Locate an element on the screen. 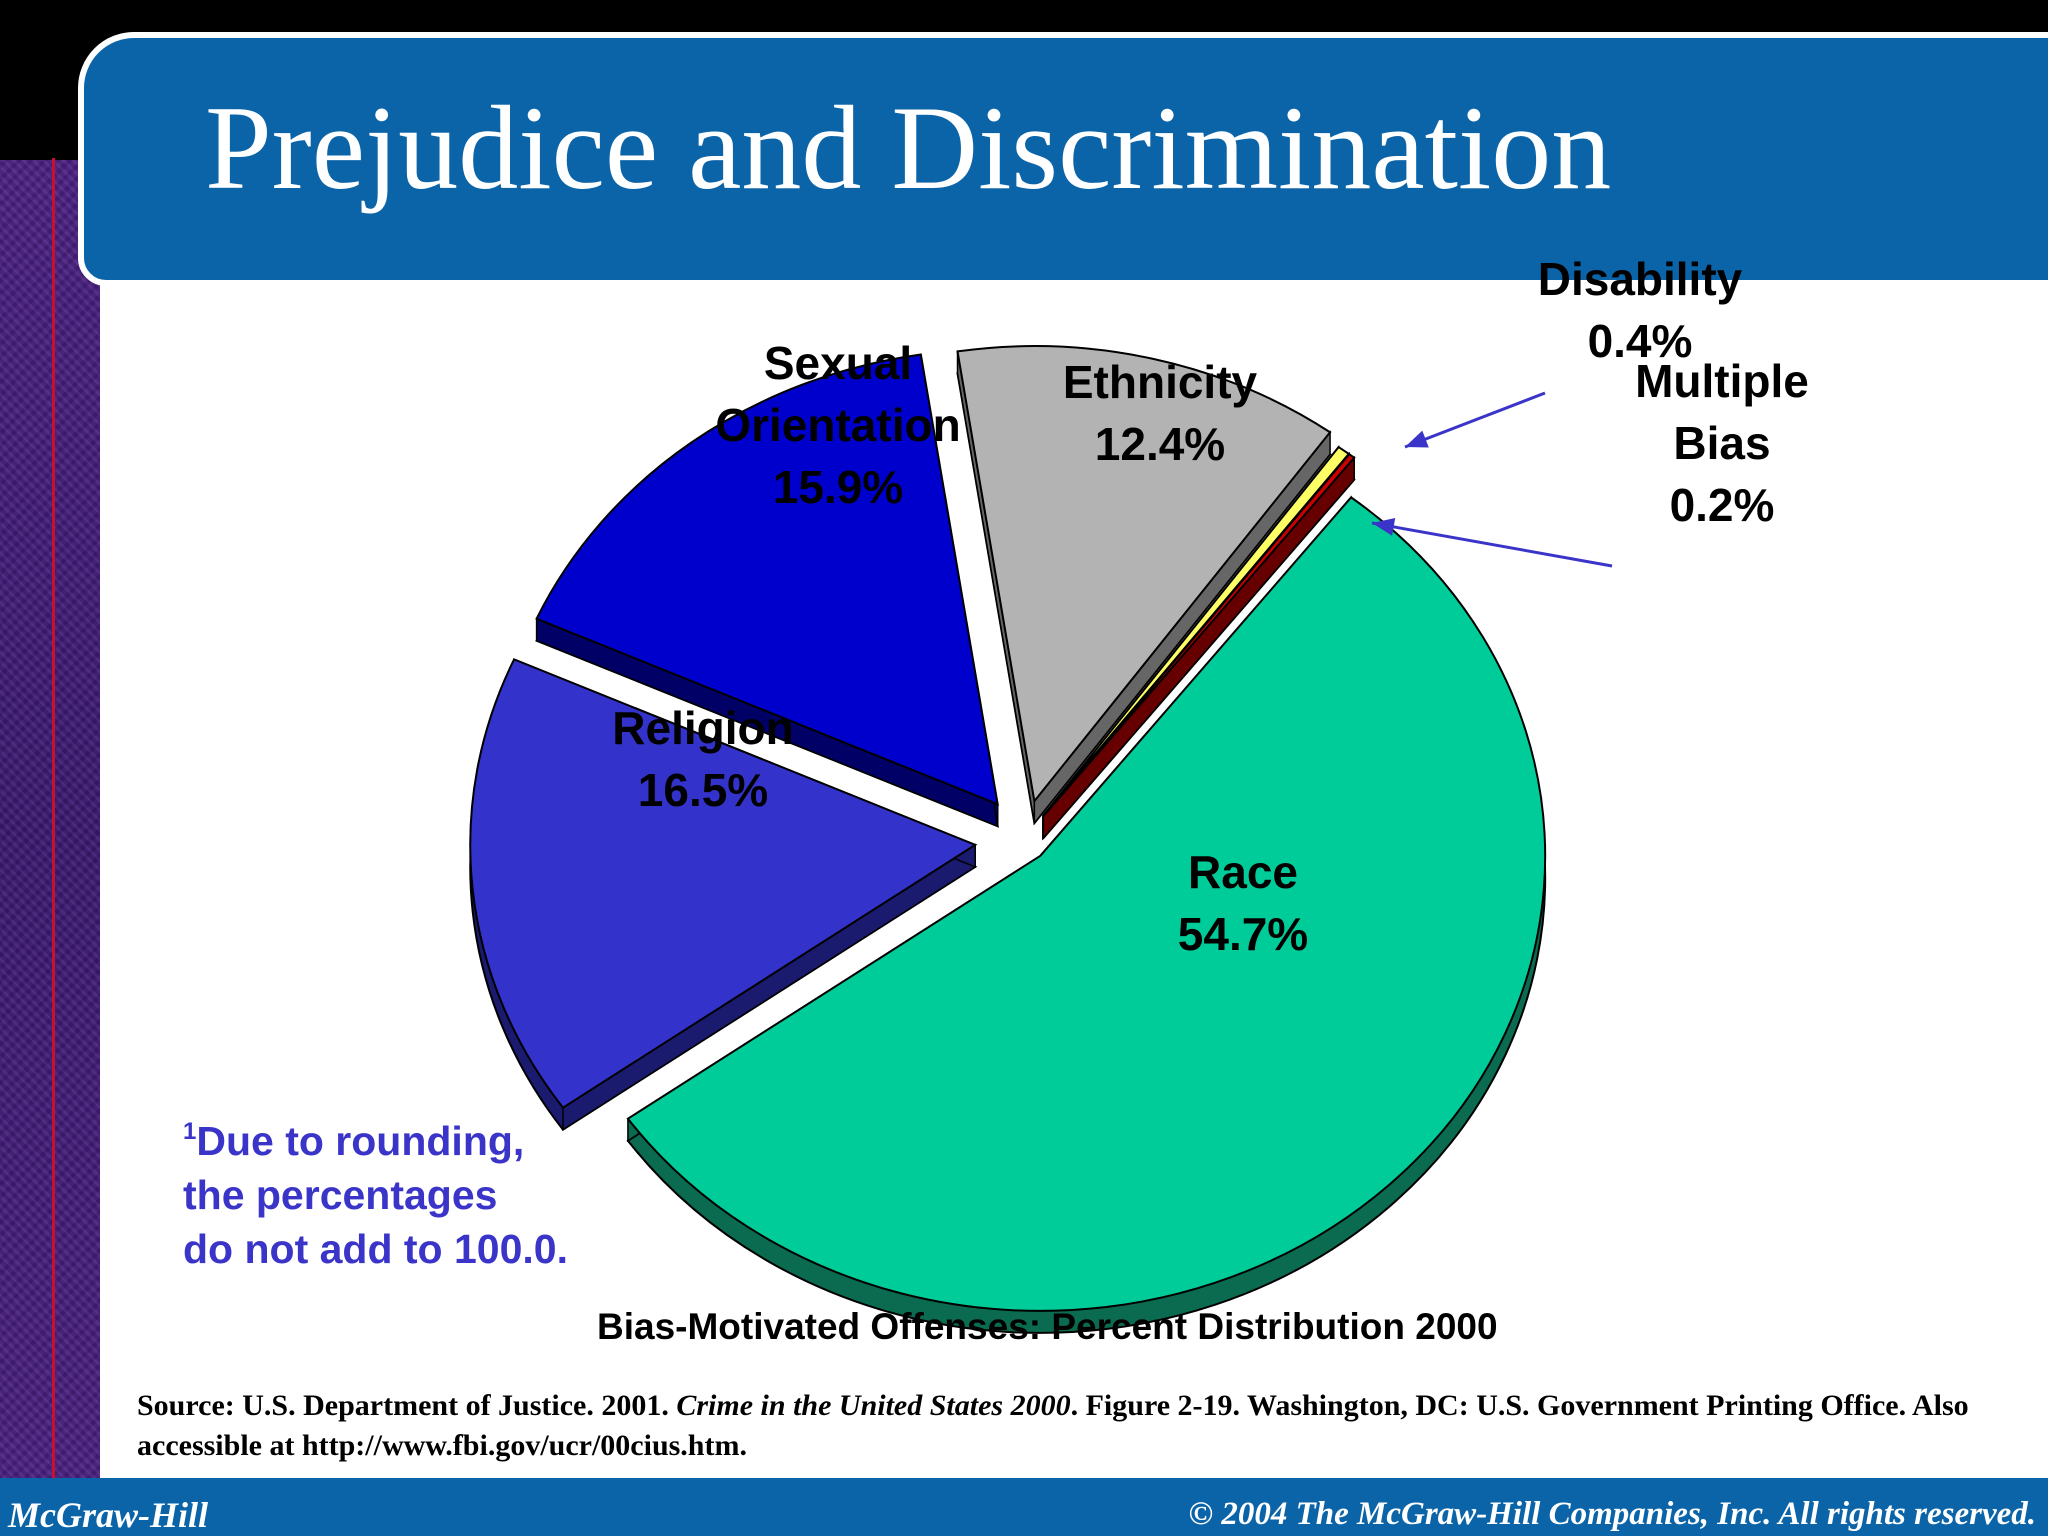 The height and width of the screenshot is (1536, 2048). callout-arrows is located at coordinates (1492, 479).